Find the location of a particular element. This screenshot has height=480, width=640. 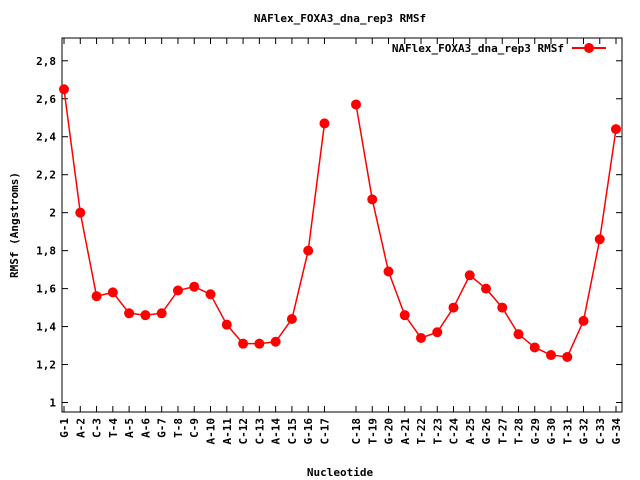

chart-title: NAFlex_FOXA3_dna_rep3 RMSf is located at coordinates (340, 18).